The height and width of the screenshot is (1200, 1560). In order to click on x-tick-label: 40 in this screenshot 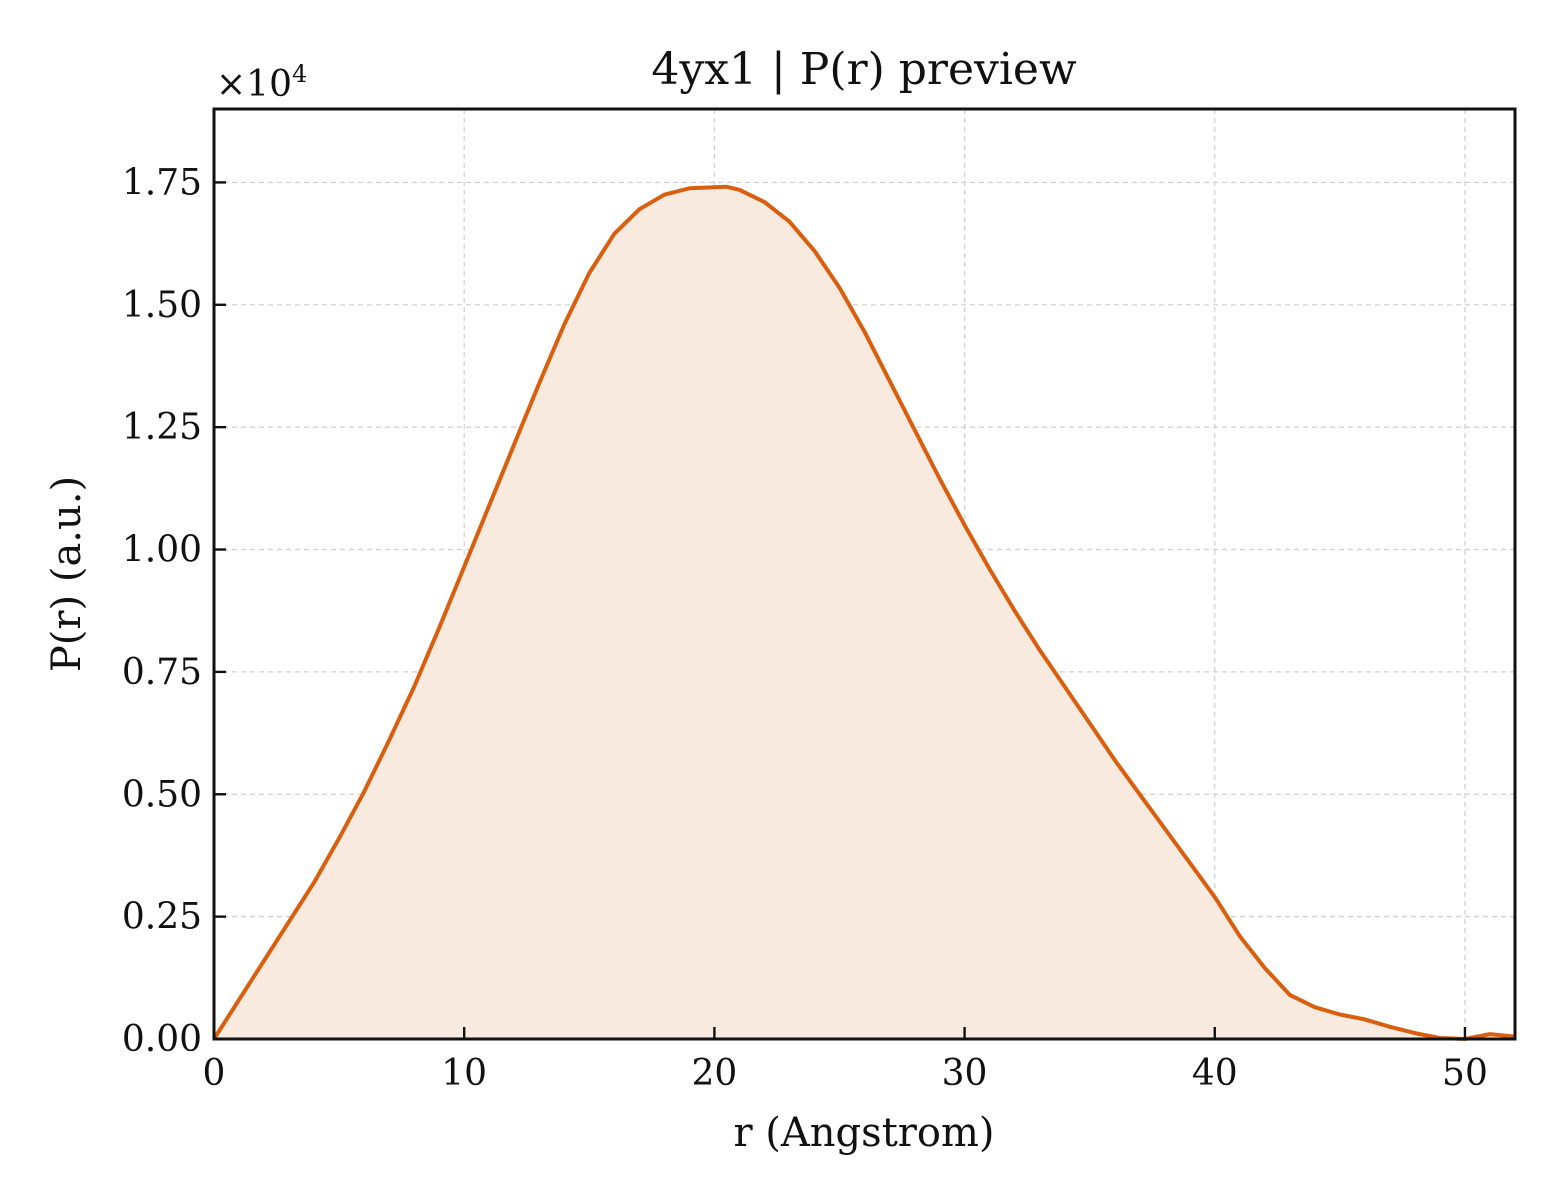, I will do `click(1215, 1073)`.